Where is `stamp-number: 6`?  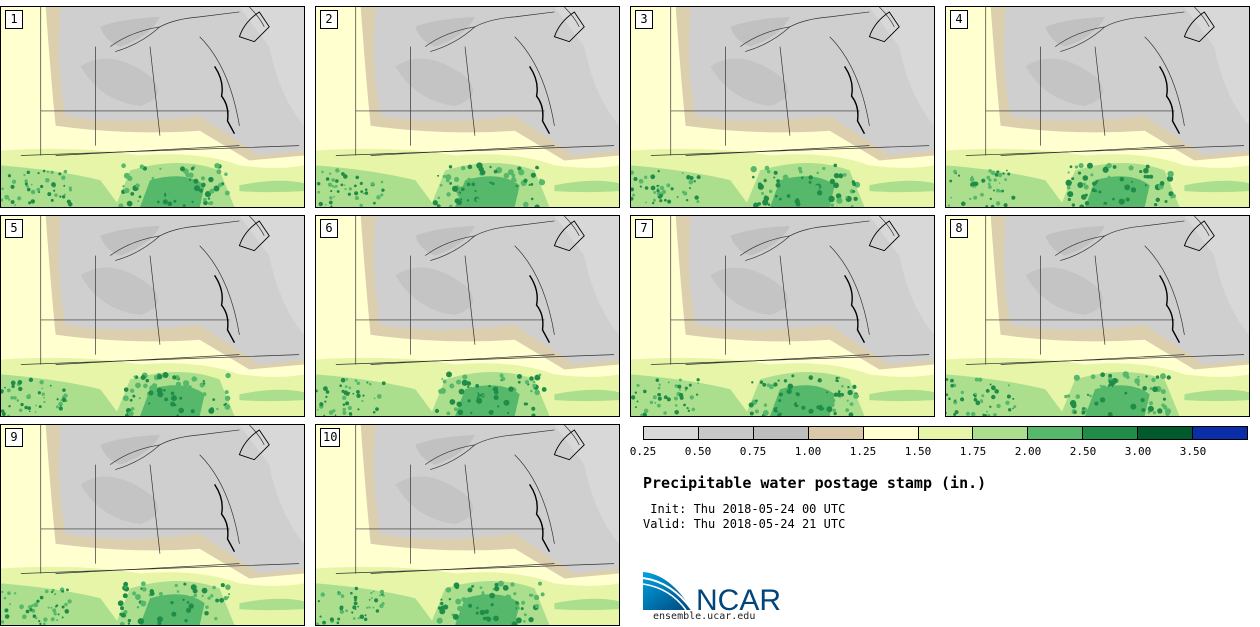 stamp-number: 6 is located at coordinates (329, 228).